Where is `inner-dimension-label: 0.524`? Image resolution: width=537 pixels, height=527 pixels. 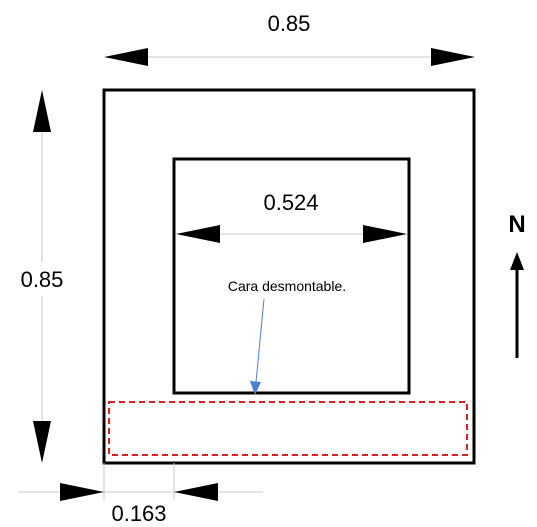 inner-dimension-label: 0.524 is located at coordinates (290, 202).